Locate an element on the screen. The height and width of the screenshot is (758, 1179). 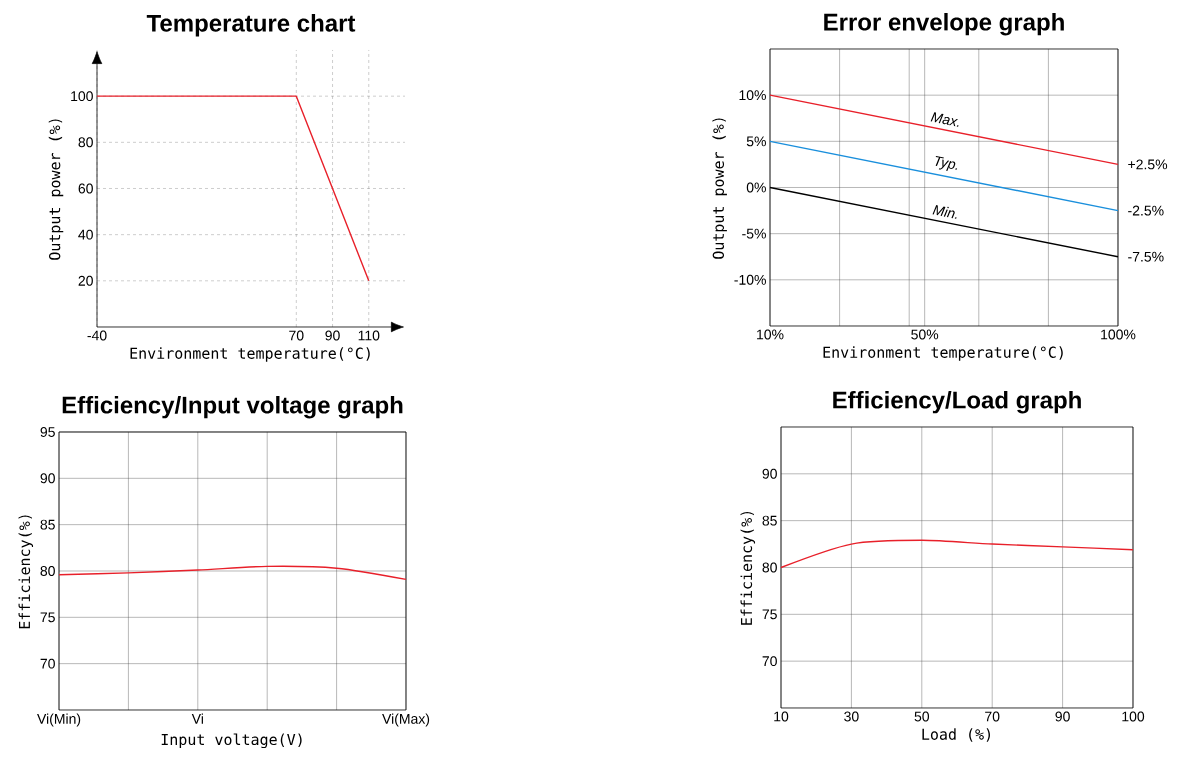
y-tick-label: -5% is located at coordinates (754, 233).